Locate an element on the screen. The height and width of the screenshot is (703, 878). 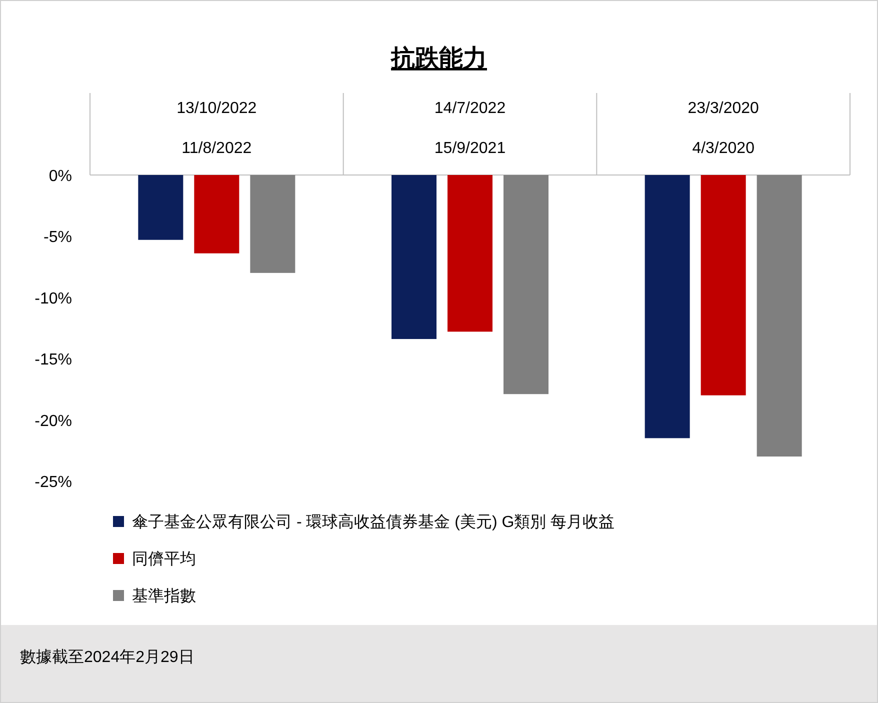
y-tick-label: -20% is located at coordinates (53, 421).